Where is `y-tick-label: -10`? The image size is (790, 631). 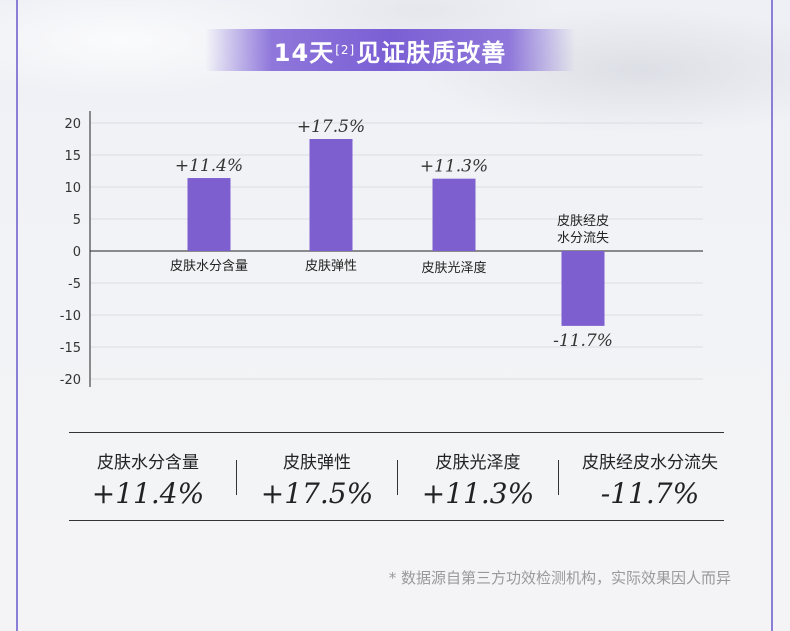 y-tick-label: -10 is located at coordinates (70, 316).